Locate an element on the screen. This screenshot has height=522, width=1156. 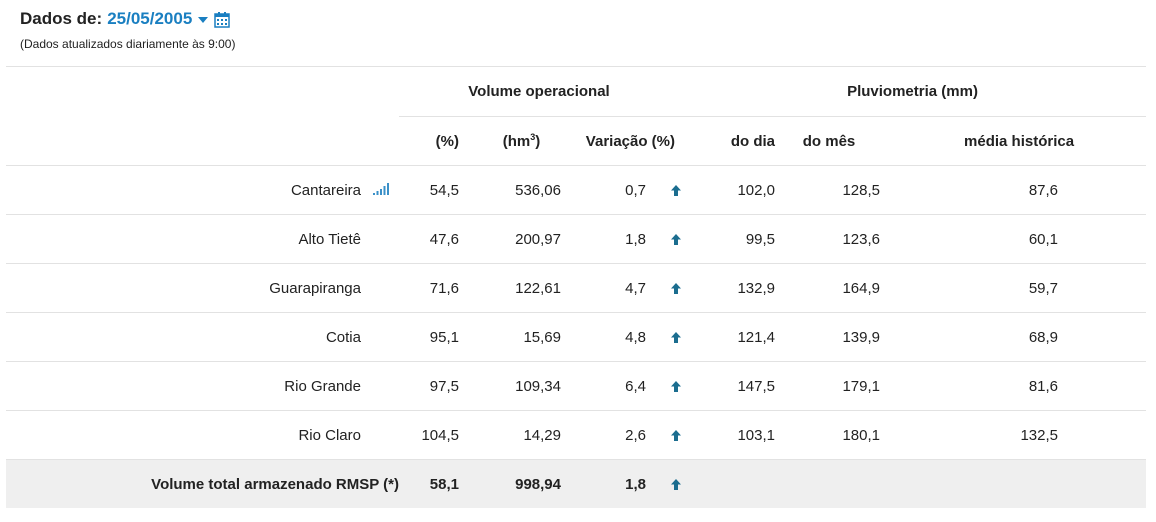
total-label: Volume total armazenado RMSP (*) is located at coordinates (202, 483).